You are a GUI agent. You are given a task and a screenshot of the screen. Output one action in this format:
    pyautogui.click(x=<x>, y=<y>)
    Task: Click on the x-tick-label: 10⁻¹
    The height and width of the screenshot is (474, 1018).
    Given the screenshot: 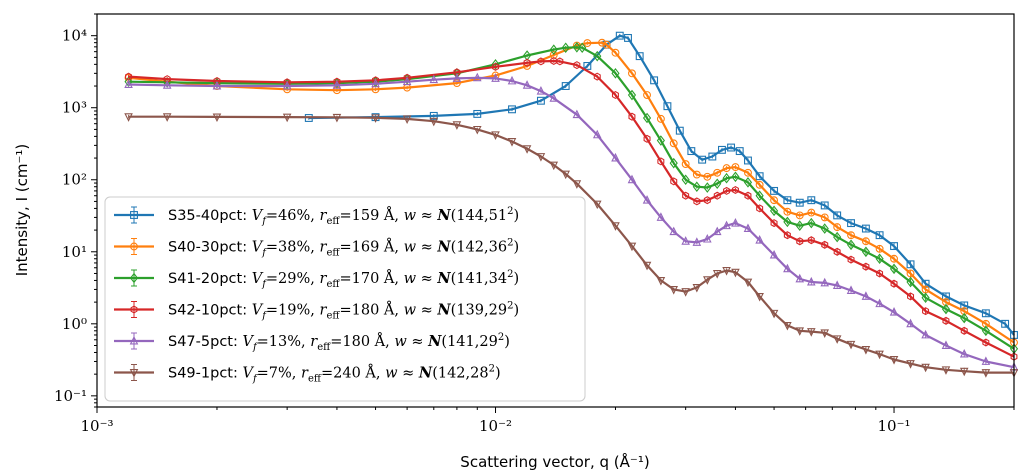 What is the action you would take?
    pyautogui.click(x=894, y=426)
    